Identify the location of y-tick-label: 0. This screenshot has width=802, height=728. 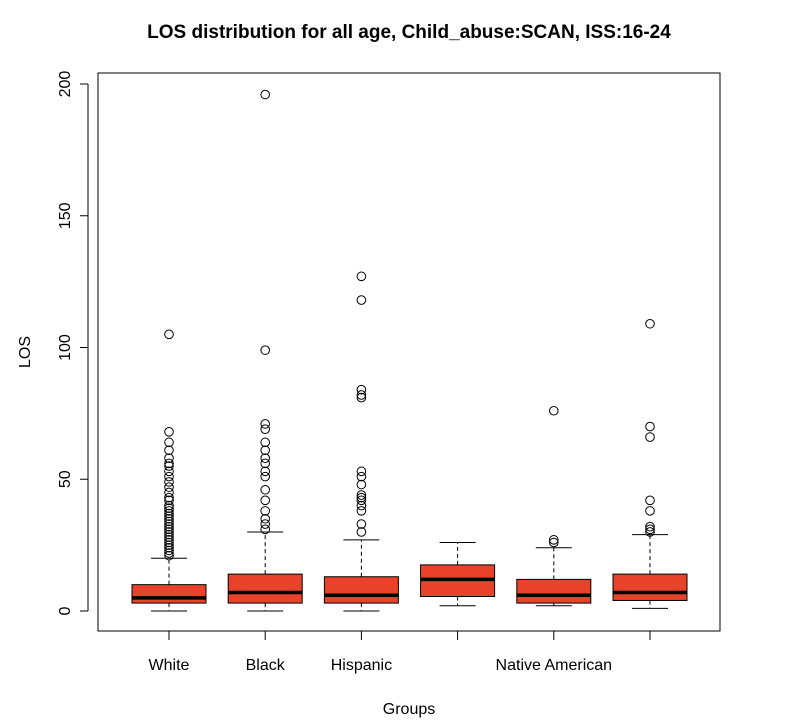
(65, 610).